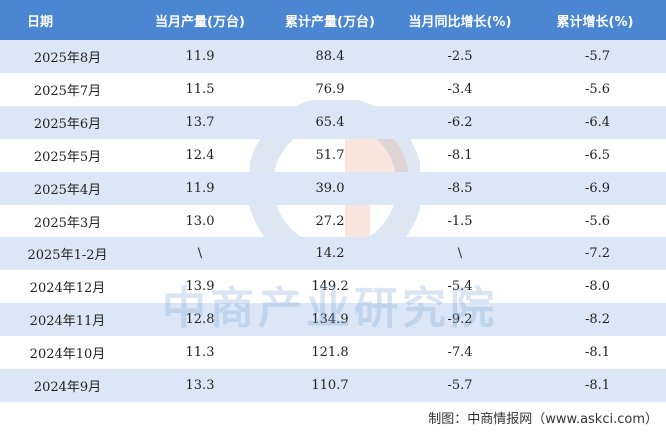 This screenshot has height=436, width=666. Describe the element at coordinates (67, 157) in the screenshot. I see `table-cell: 2025年5月` at that location.